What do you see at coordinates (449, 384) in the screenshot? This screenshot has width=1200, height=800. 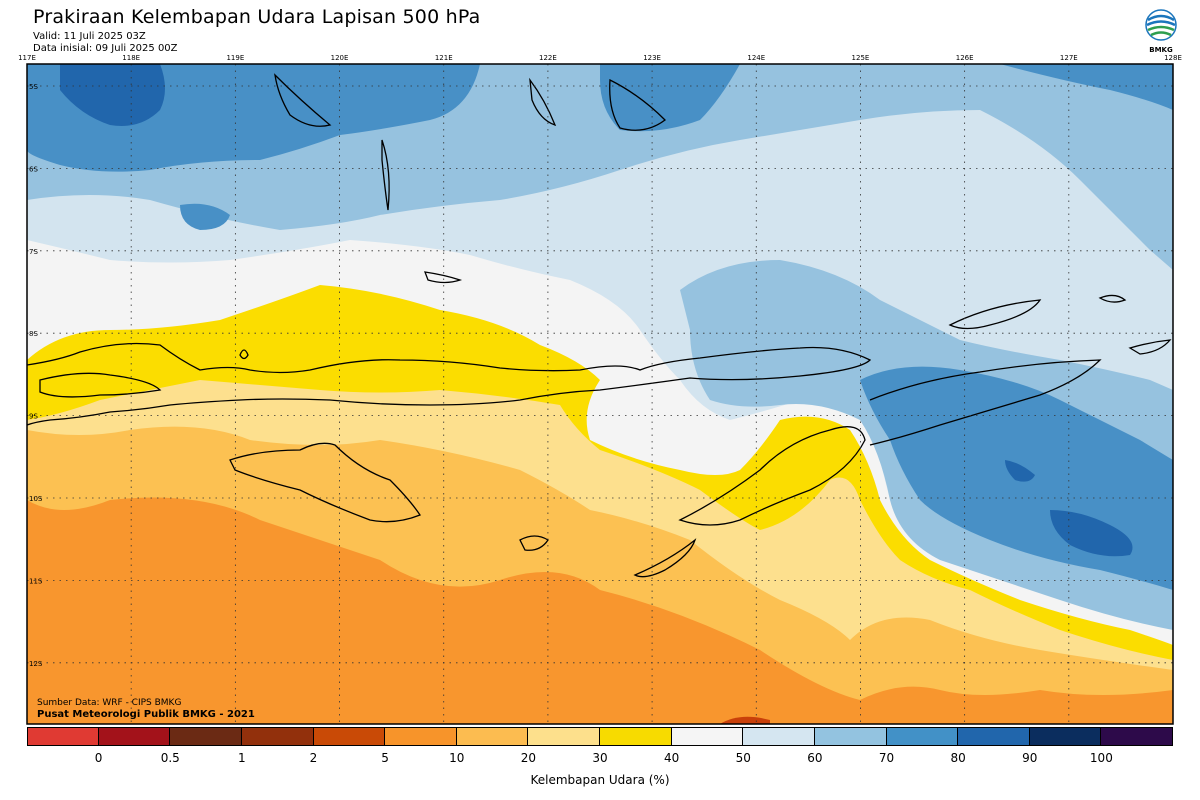 I see `coastline-lesser-sunda` at bounding box center [449, 384].